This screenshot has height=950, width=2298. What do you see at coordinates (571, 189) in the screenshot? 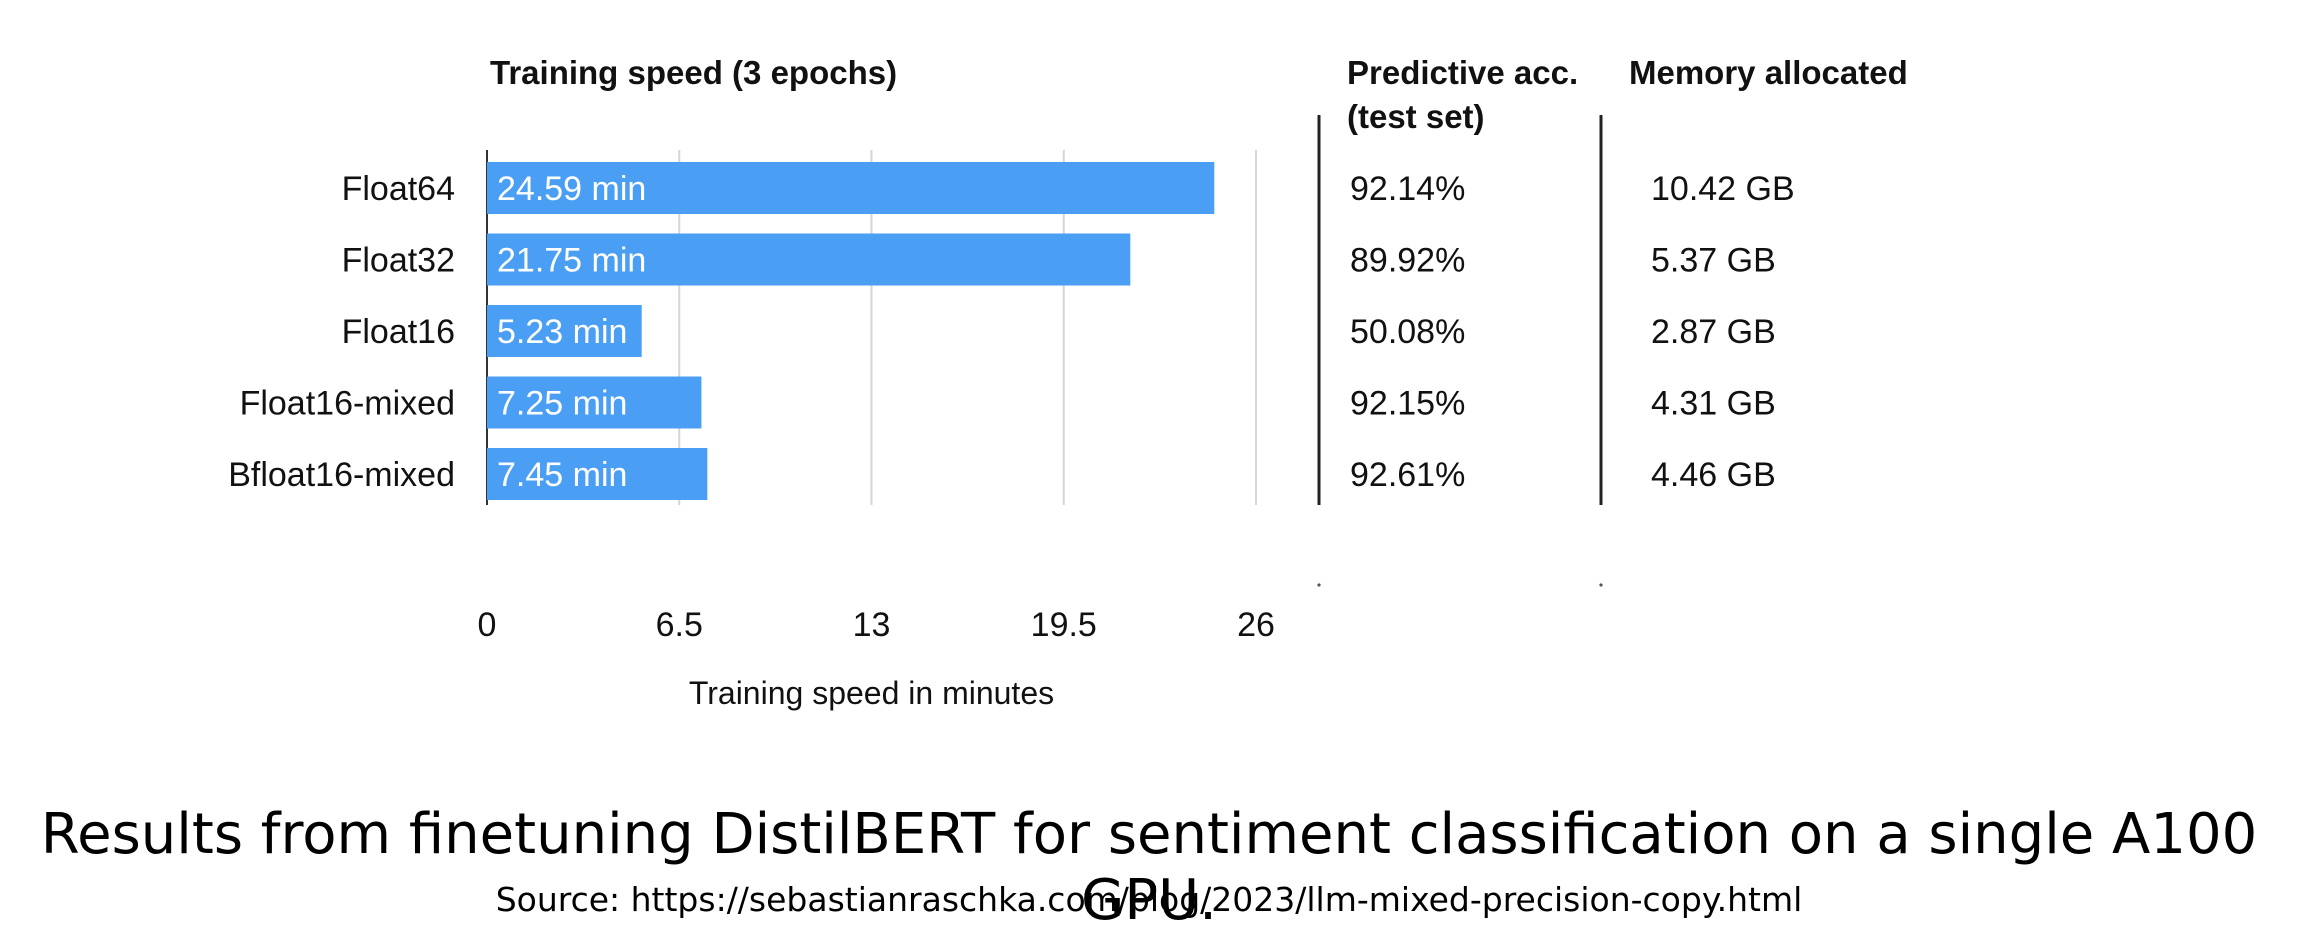
I see `data-label-float64: 24.59 min` at bounding box center [571, 189].